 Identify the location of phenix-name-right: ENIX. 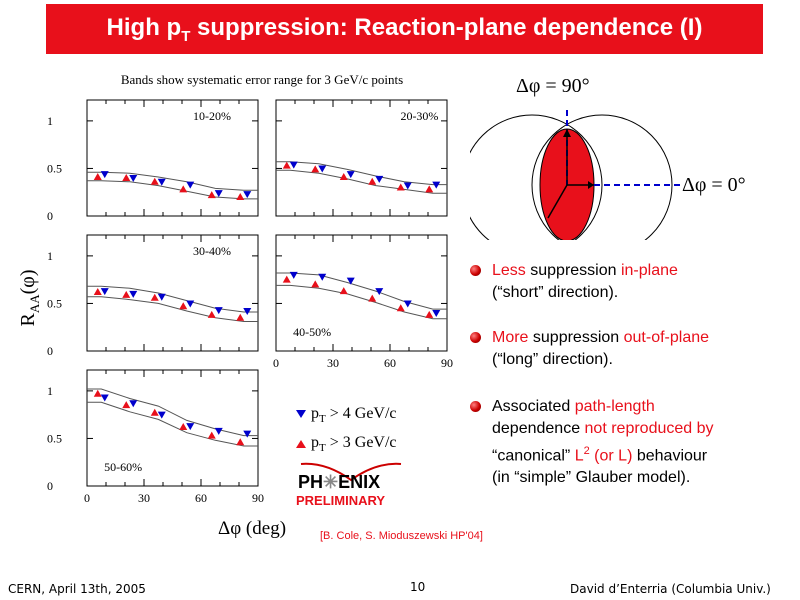
(359, 482).